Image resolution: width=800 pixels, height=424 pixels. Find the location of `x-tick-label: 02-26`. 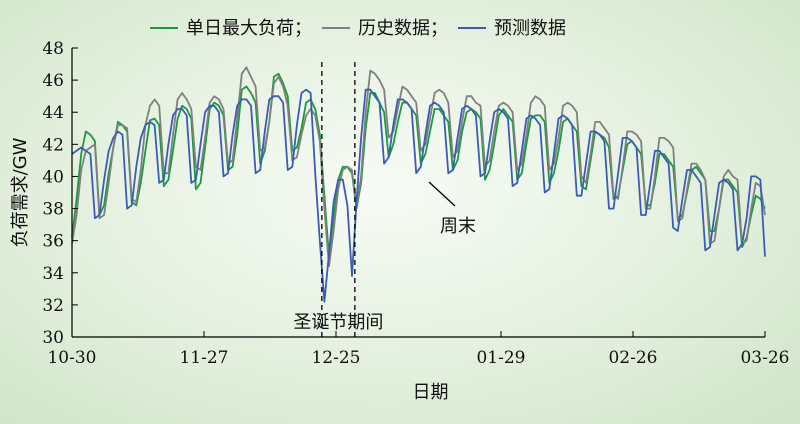

x-tick-label: 02-26 is located at coordinates (632, 358).